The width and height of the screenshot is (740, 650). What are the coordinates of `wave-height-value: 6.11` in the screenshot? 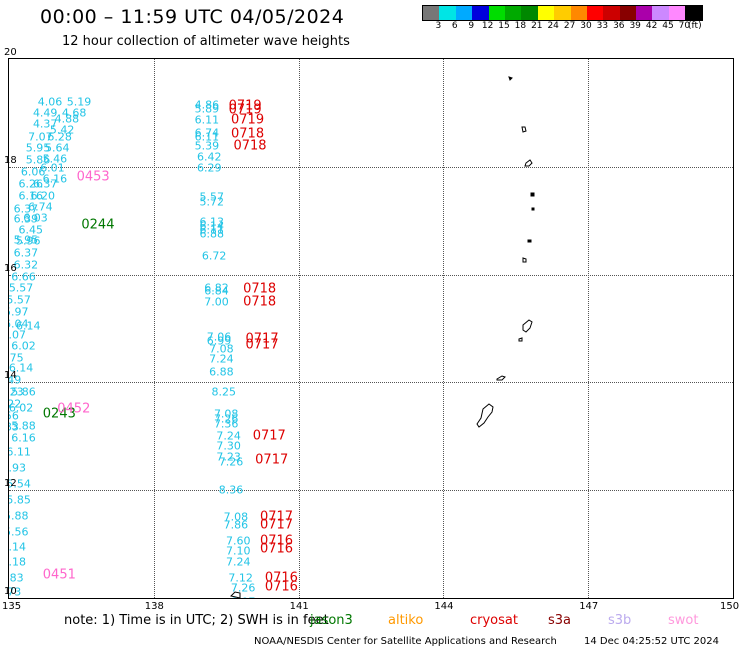 It's located at (207, 137).